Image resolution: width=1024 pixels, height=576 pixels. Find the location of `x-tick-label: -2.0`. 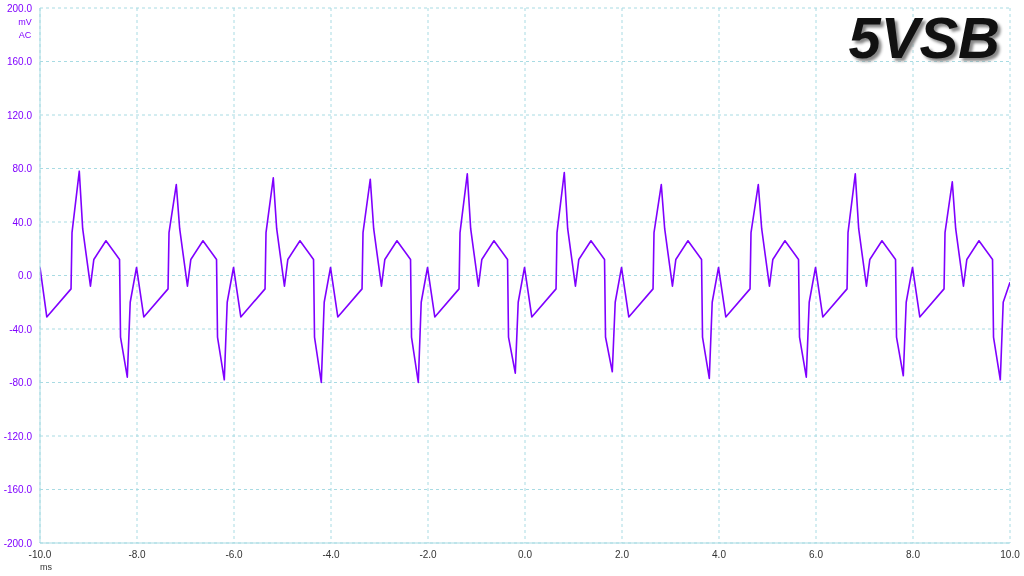

x-tick-label: -2.0 is located at coordinates (428, 555).